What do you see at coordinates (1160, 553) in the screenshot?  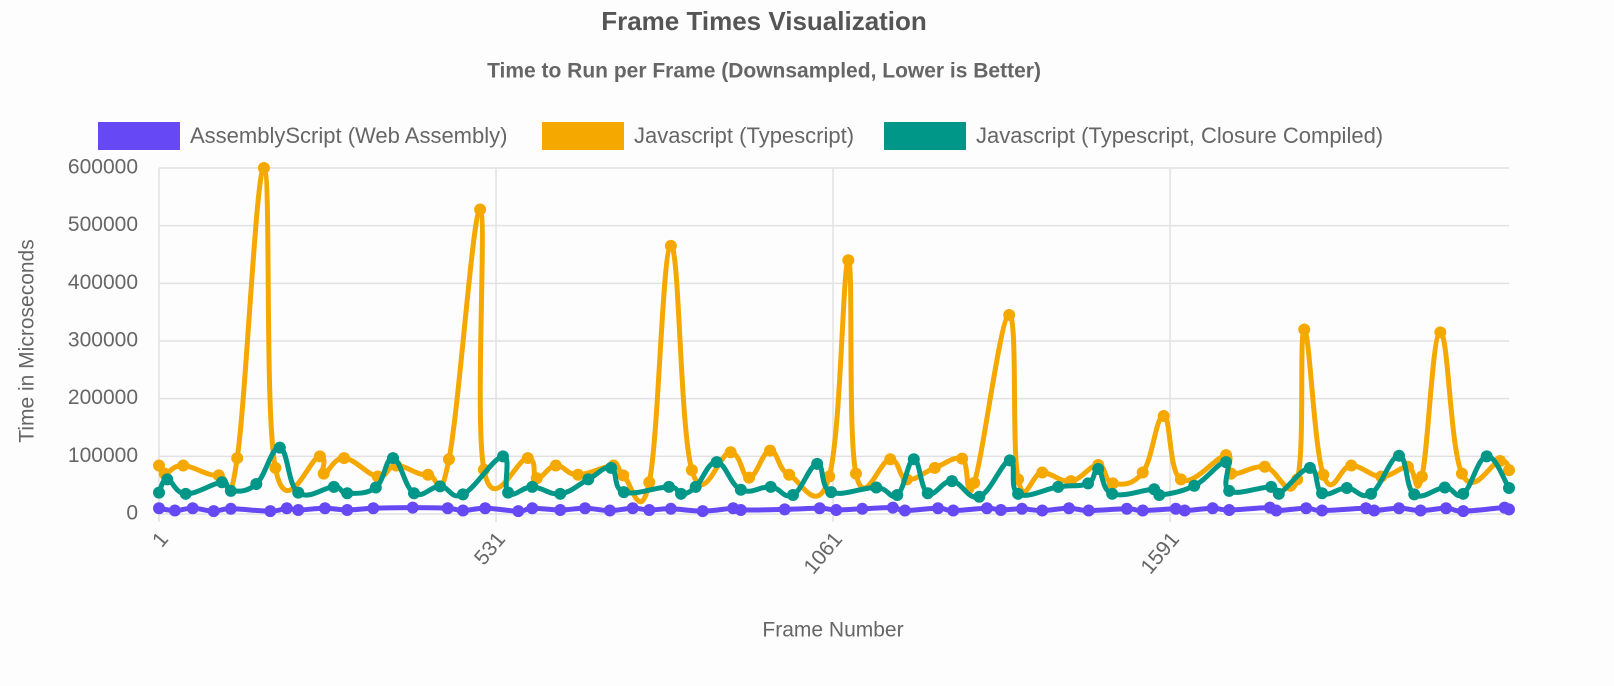 I see `x-tick-label: 1591` at bounding box center [1160, 553].